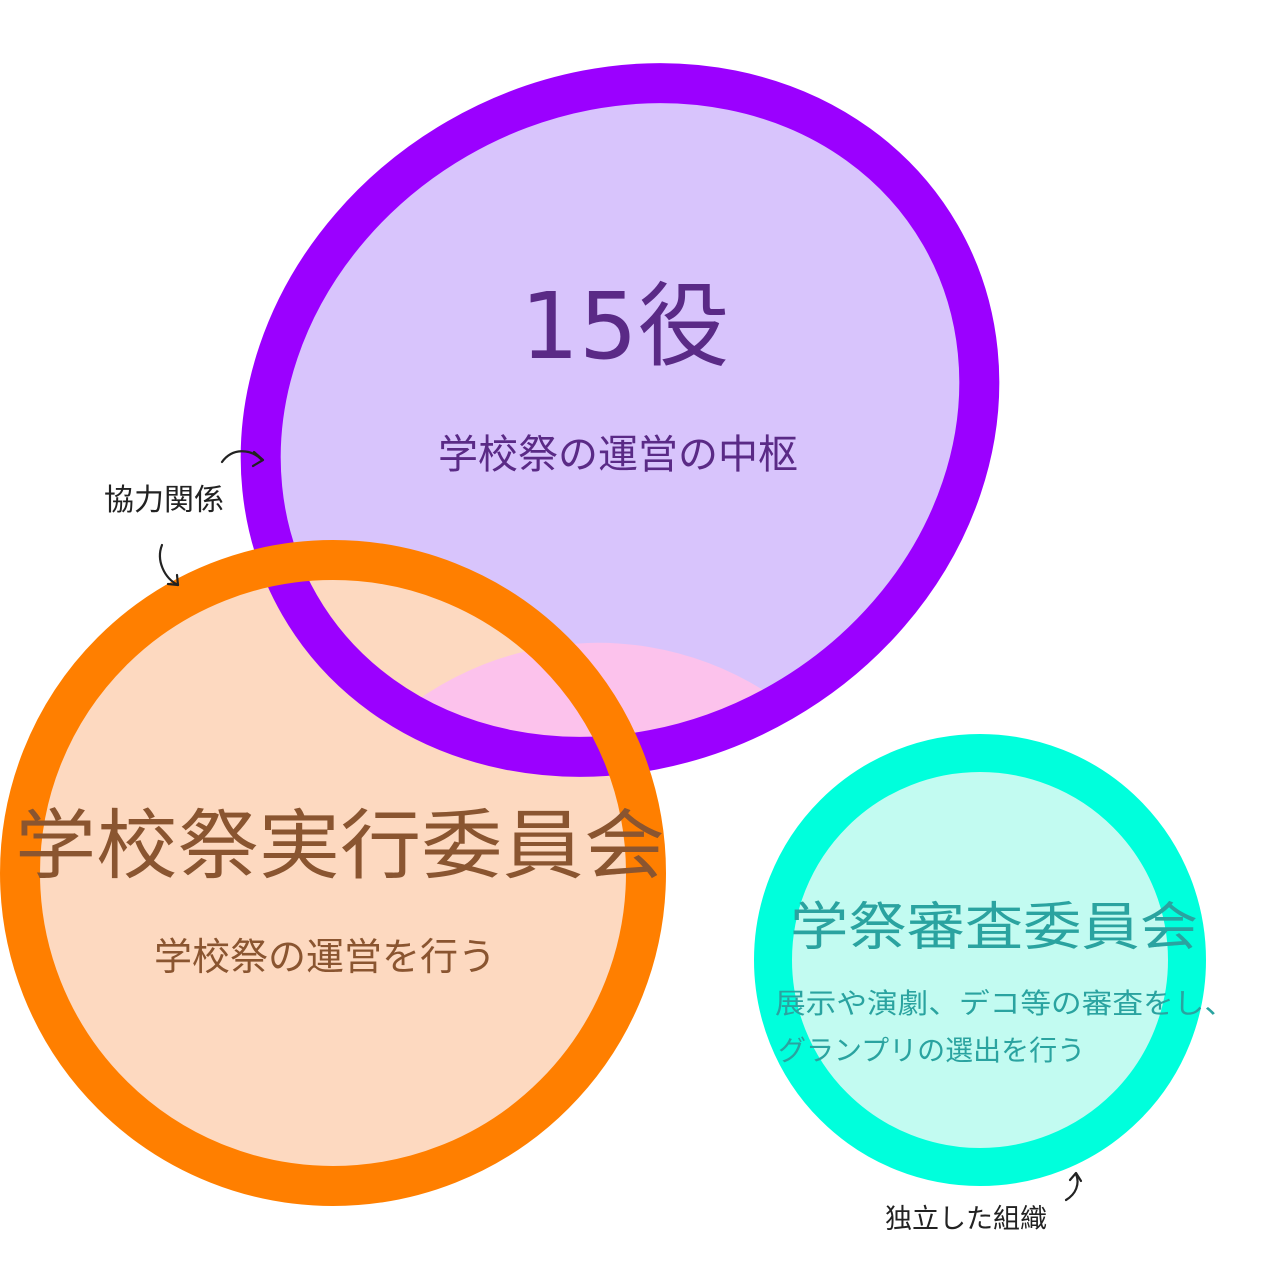 This screenshot has height=1280, width=1280. I want to click on right-group-ring, so click(980, 960).